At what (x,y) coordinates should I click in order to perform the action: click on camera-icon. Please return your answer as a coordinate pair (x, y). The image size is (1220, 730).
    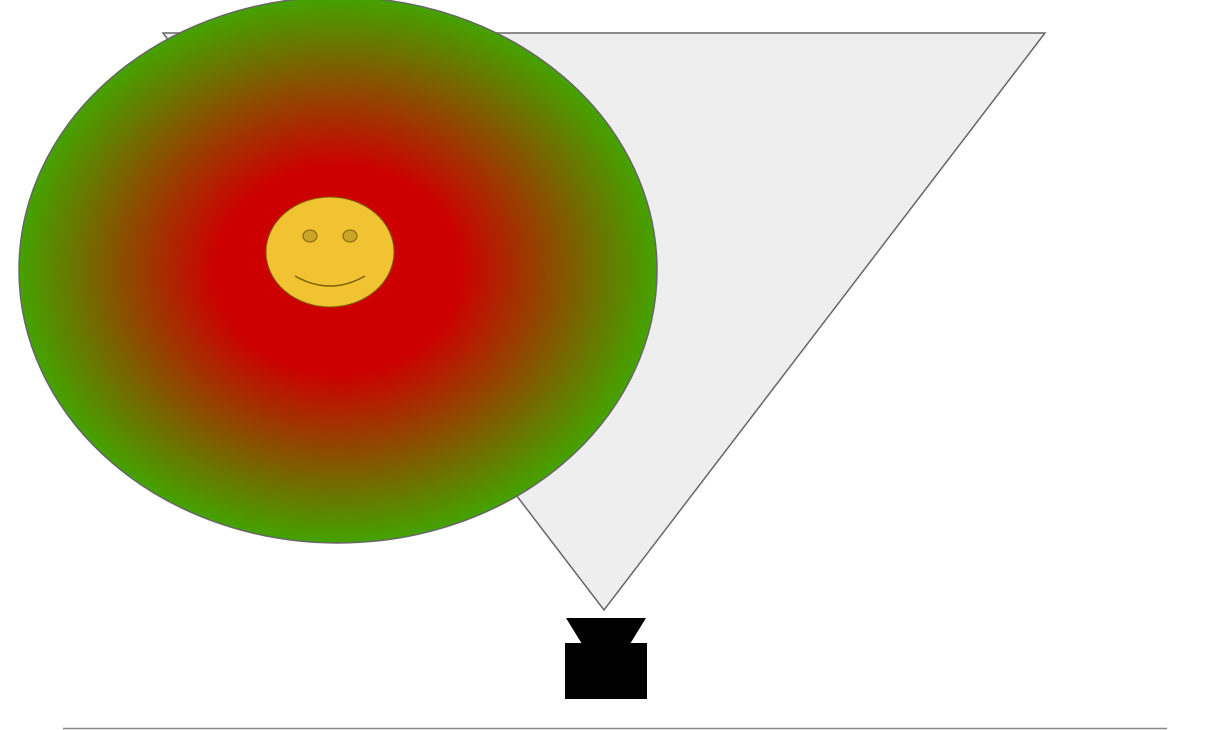
    Looking at the image, I should click on (606, 658).